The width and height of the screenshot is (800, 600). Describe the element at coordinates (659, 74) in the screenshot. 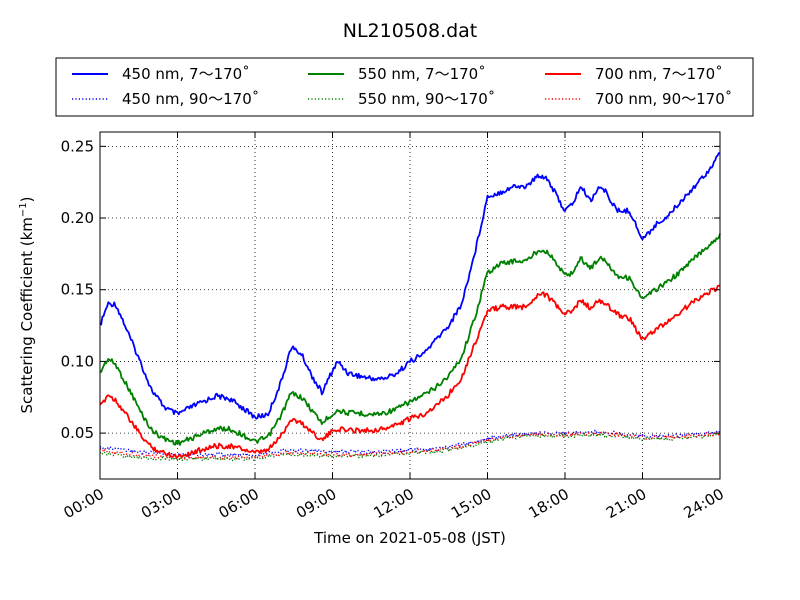

I see `legend-label: 700 nm, 7～170˚` at that location.